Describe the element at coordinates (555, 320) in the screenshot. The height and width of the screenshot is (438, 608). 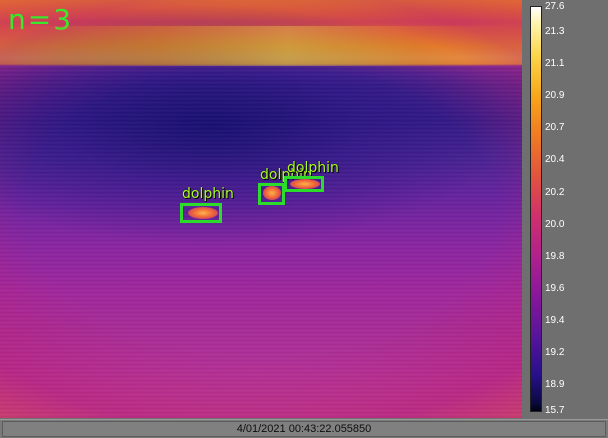
I see `colorbar-tick: 19.4` at that location.